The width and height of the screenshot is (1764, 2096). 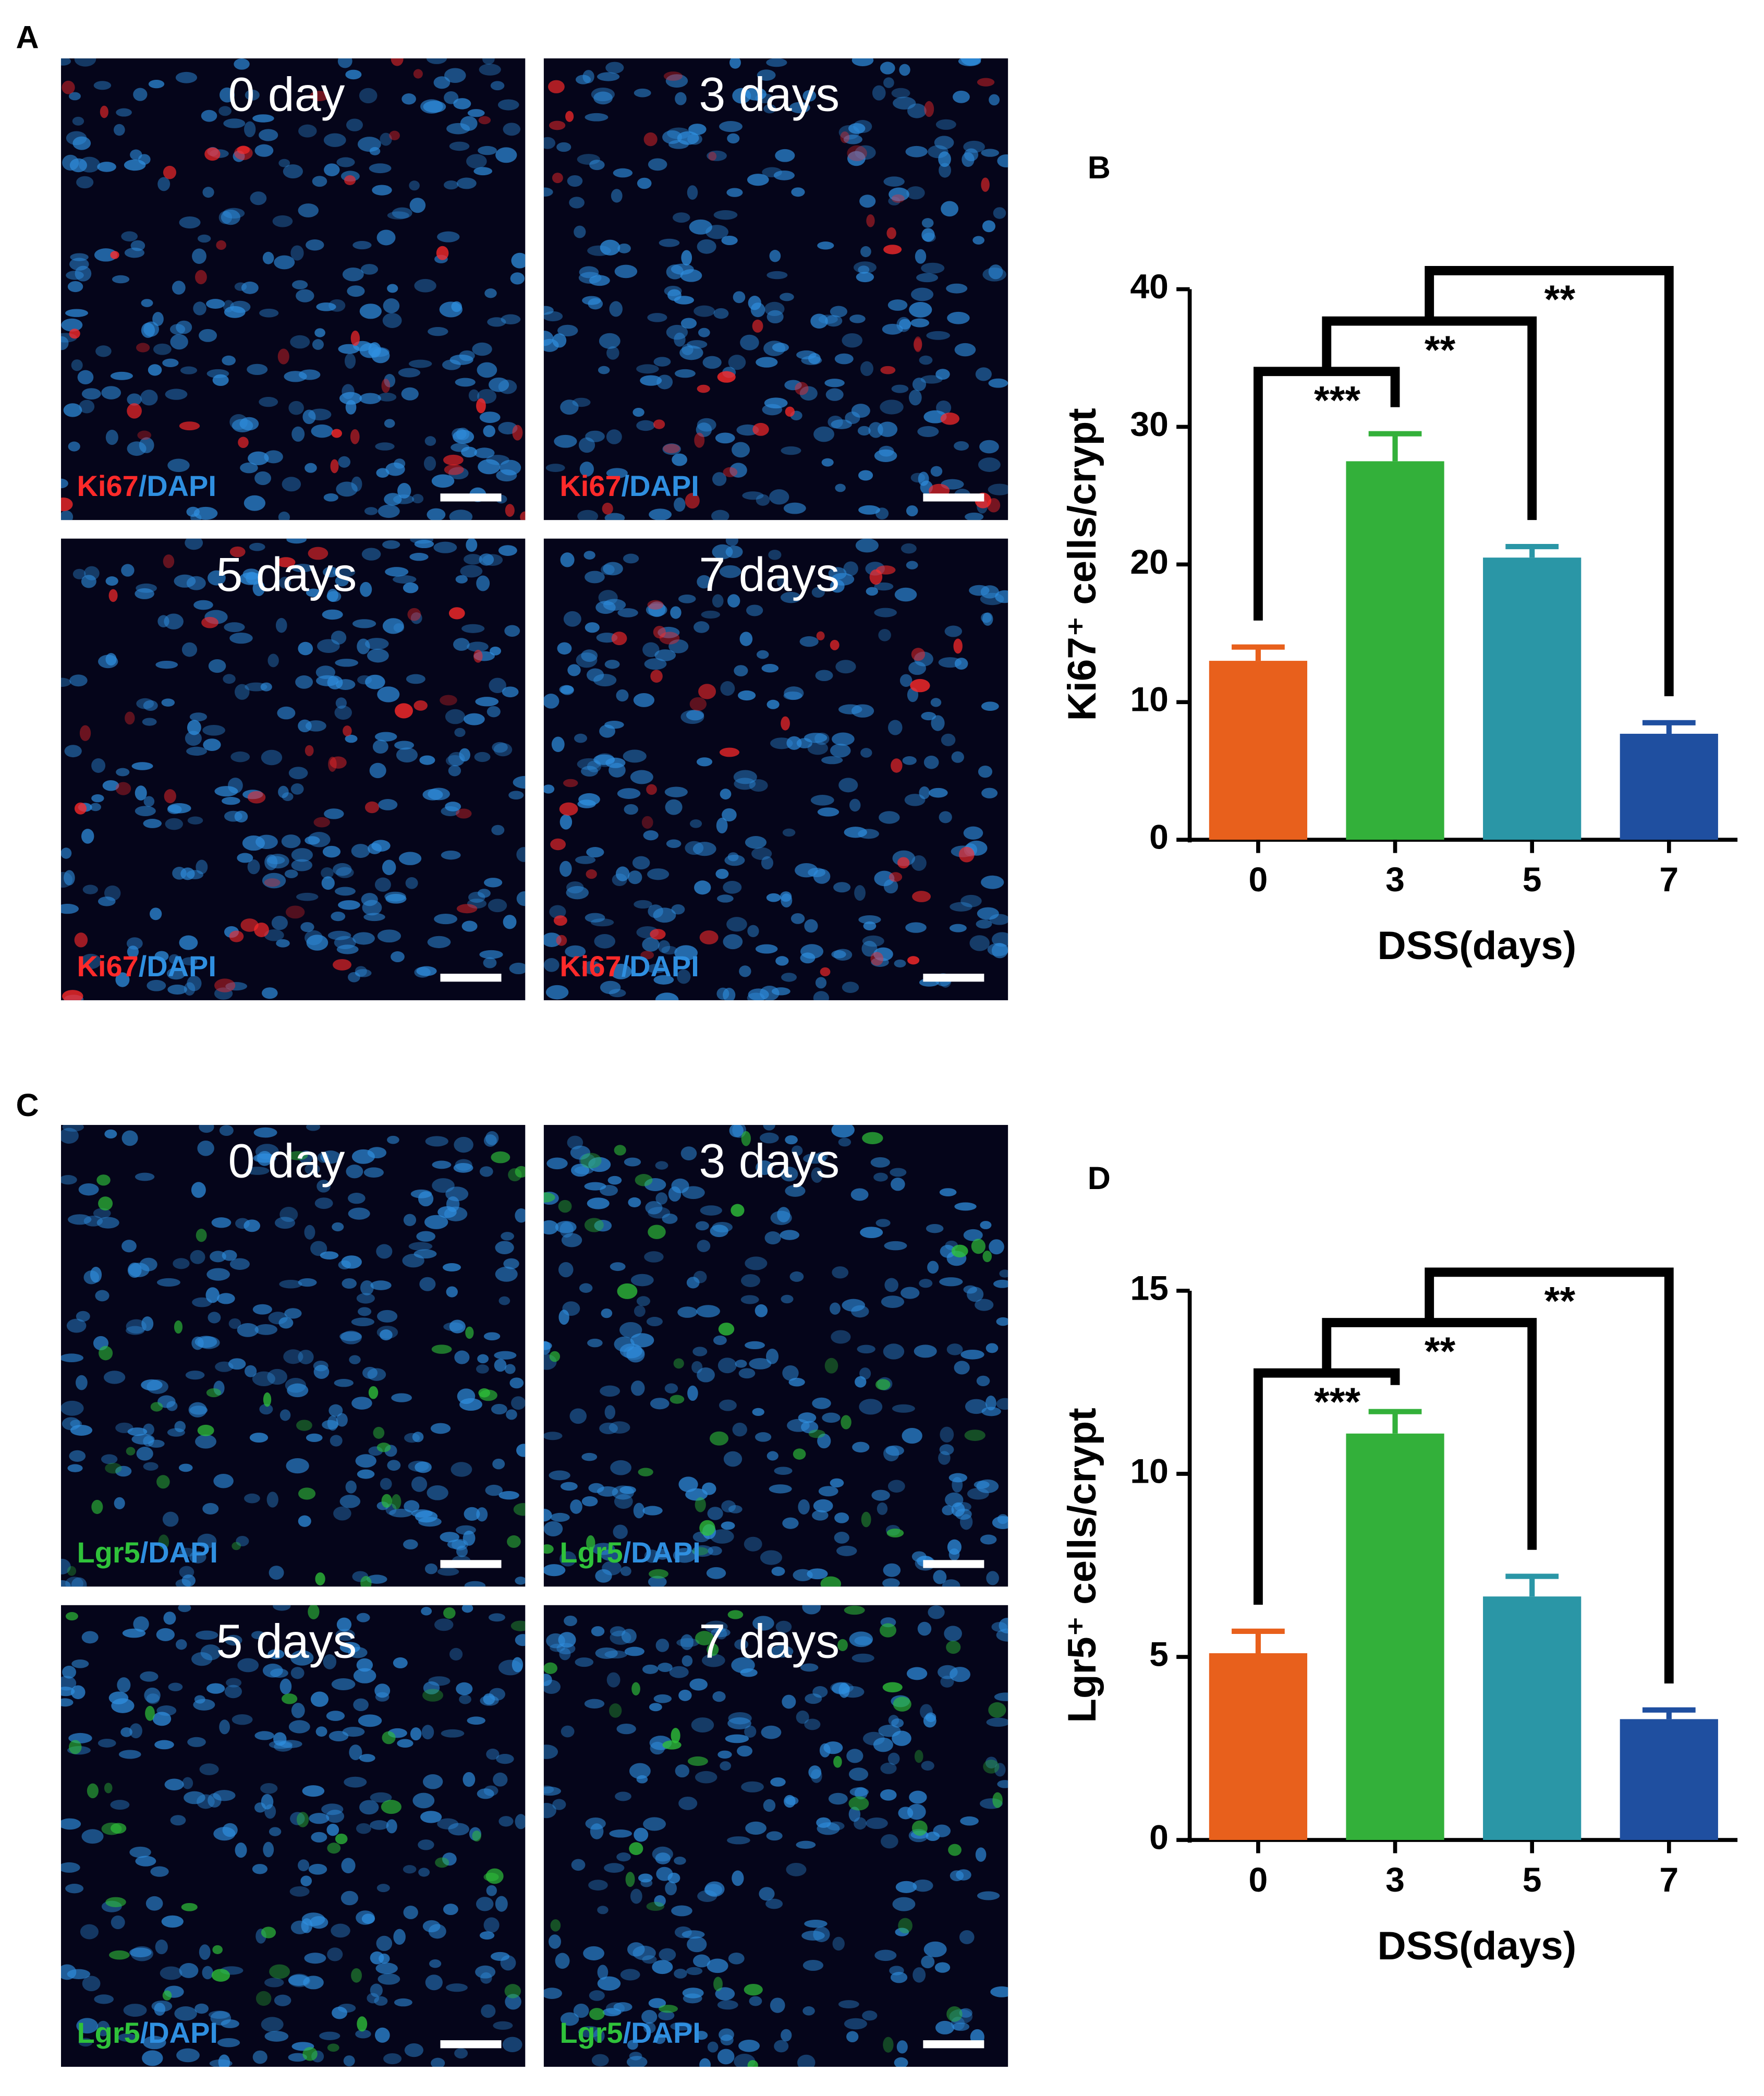 What do you see at coordinates (775, 289) in the screenshot?
I see `micrograph-background` at bounding box center [775, 289].